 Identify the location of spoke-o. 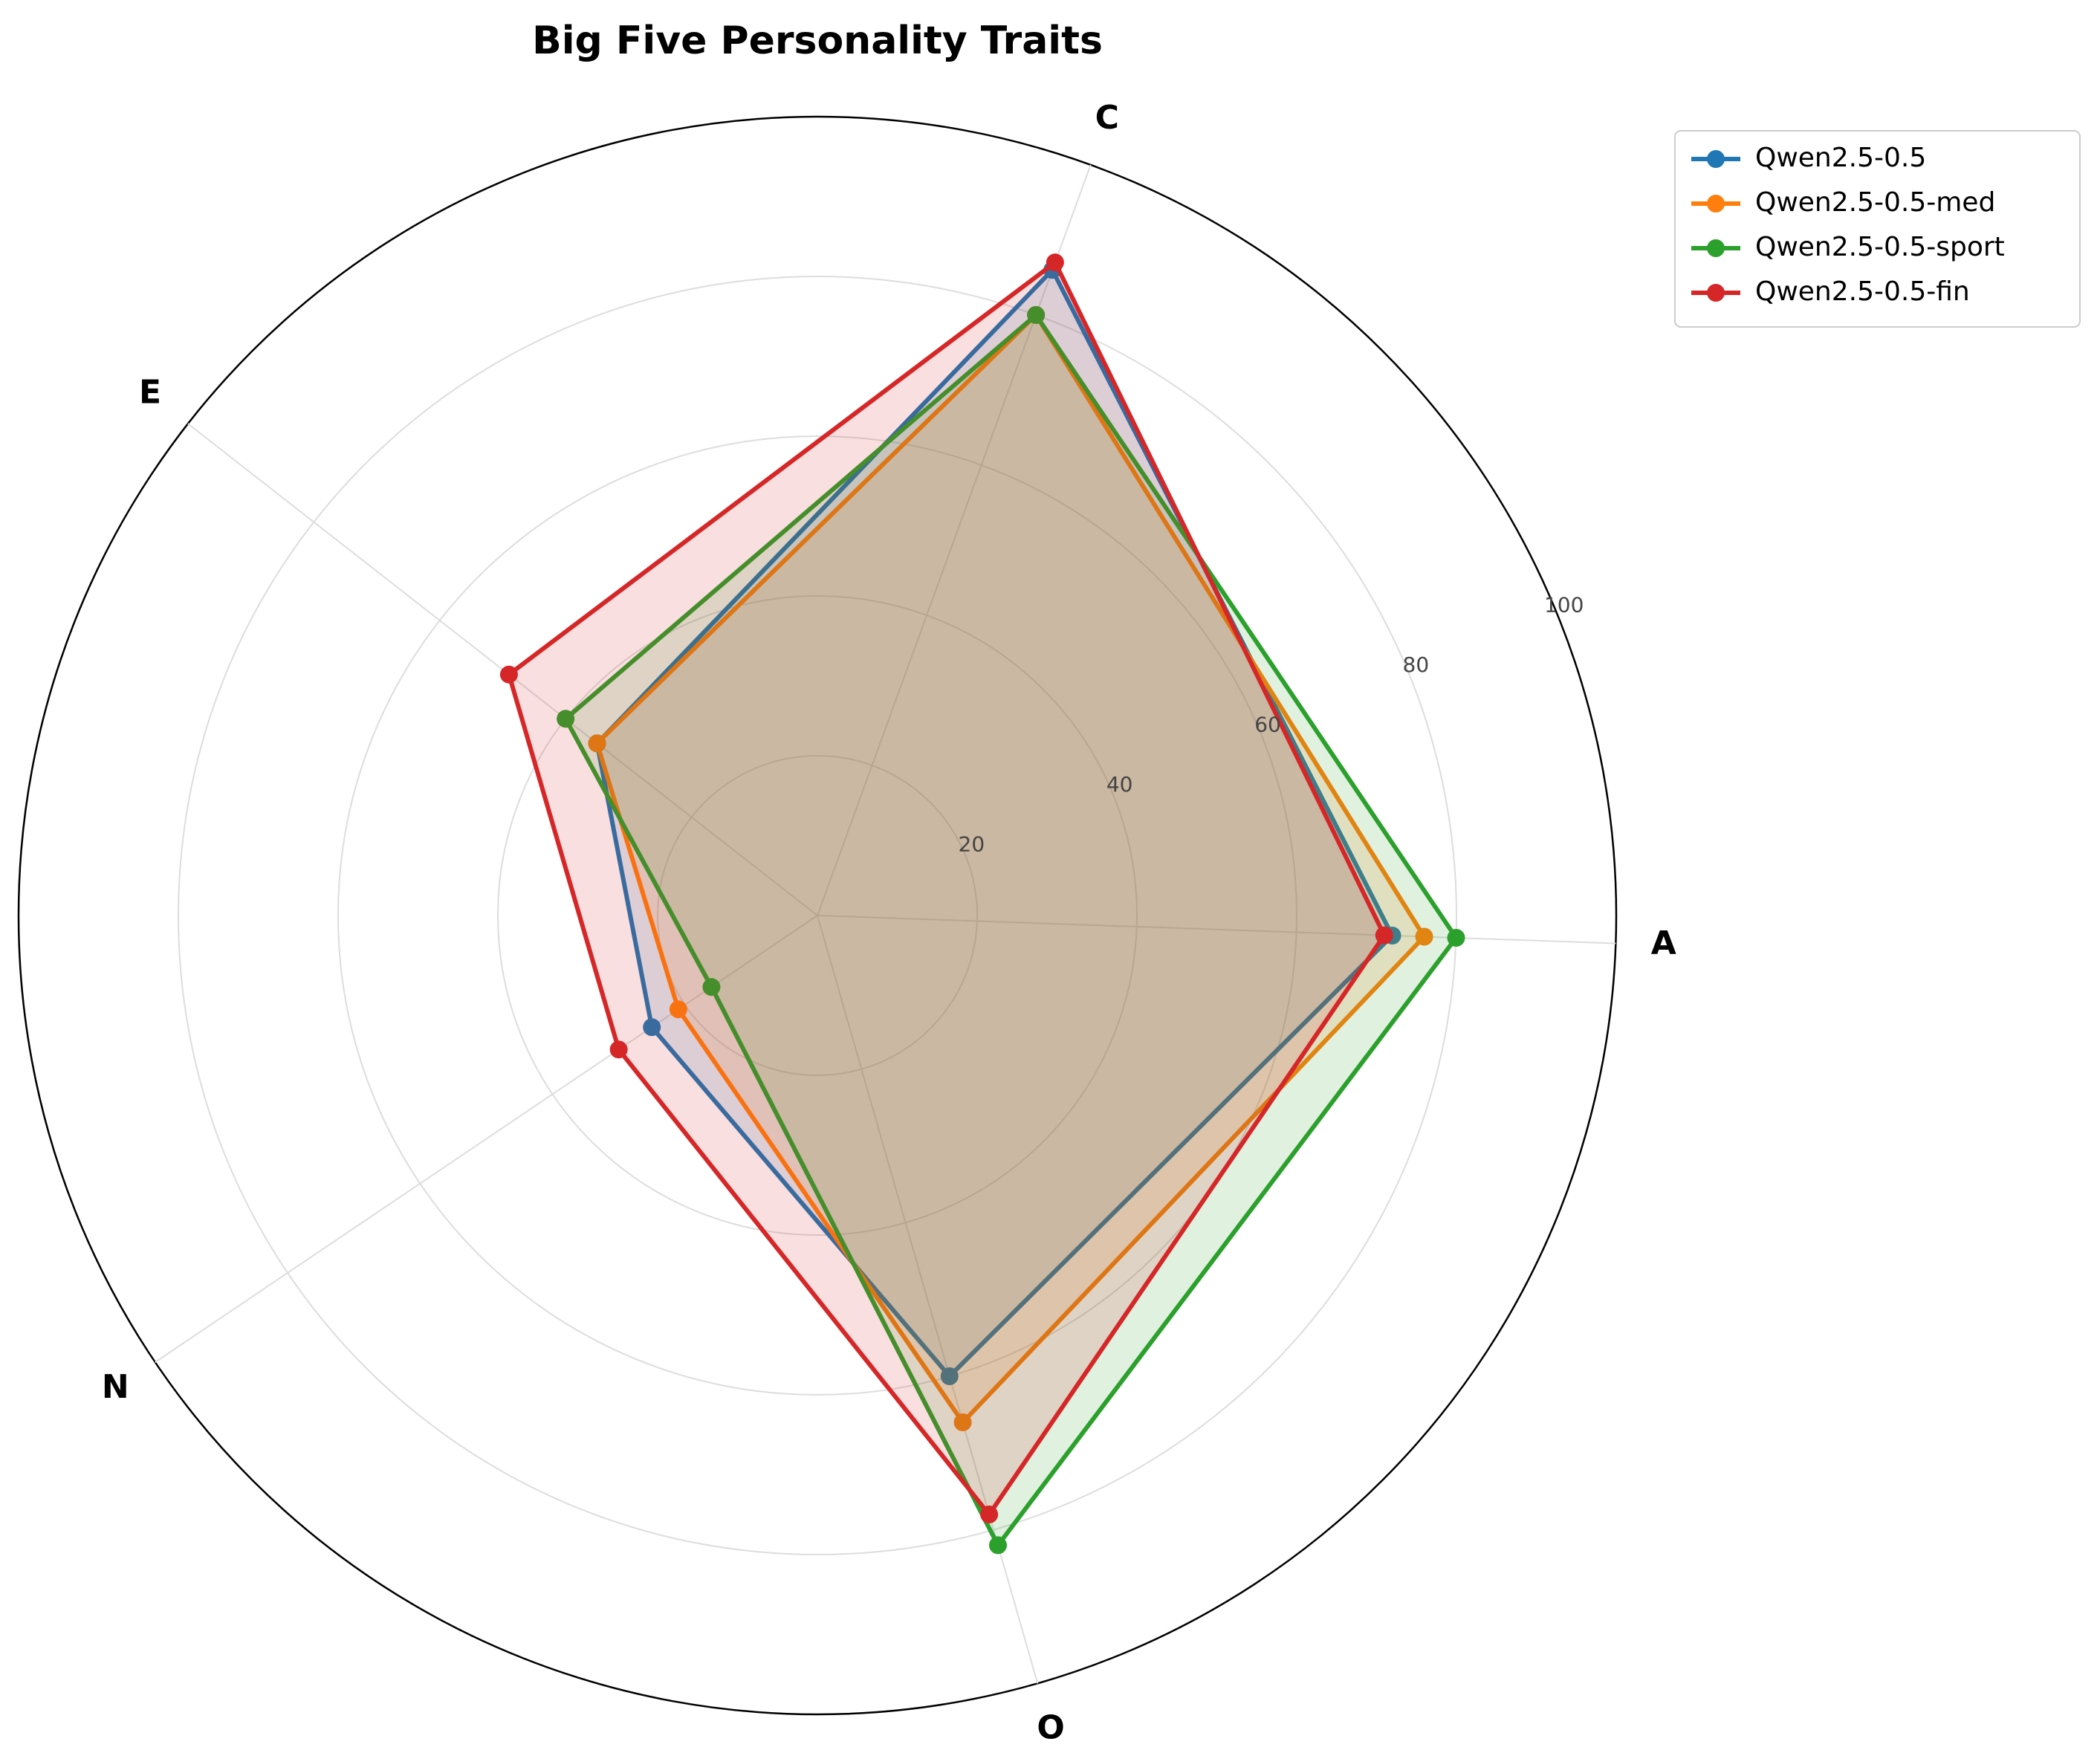
(928, 1300).